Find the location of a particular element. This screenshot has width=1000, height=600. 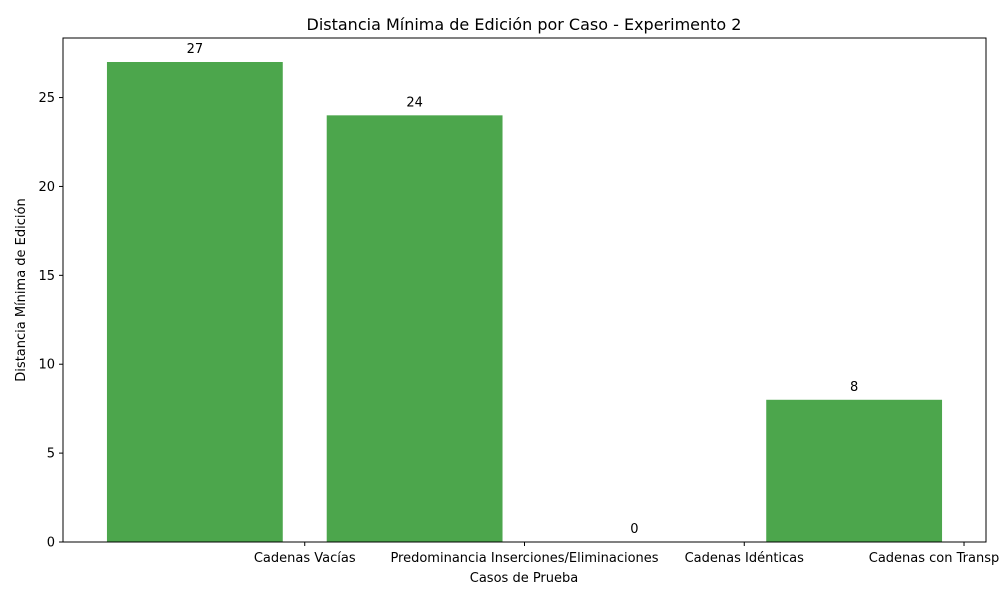

y-tick-label: 25 is located at coordinates (46, 98).